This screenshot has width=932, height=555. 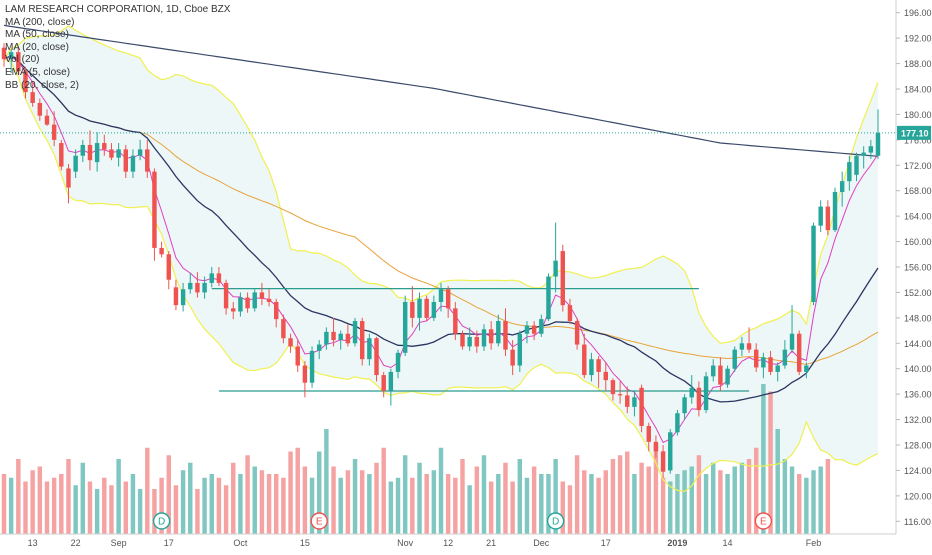 What do you see at coordinates (38, 72) in the screenshot?
I see `legend-item-ema5: EMA (5, close)` at bounding box center [38, 72].